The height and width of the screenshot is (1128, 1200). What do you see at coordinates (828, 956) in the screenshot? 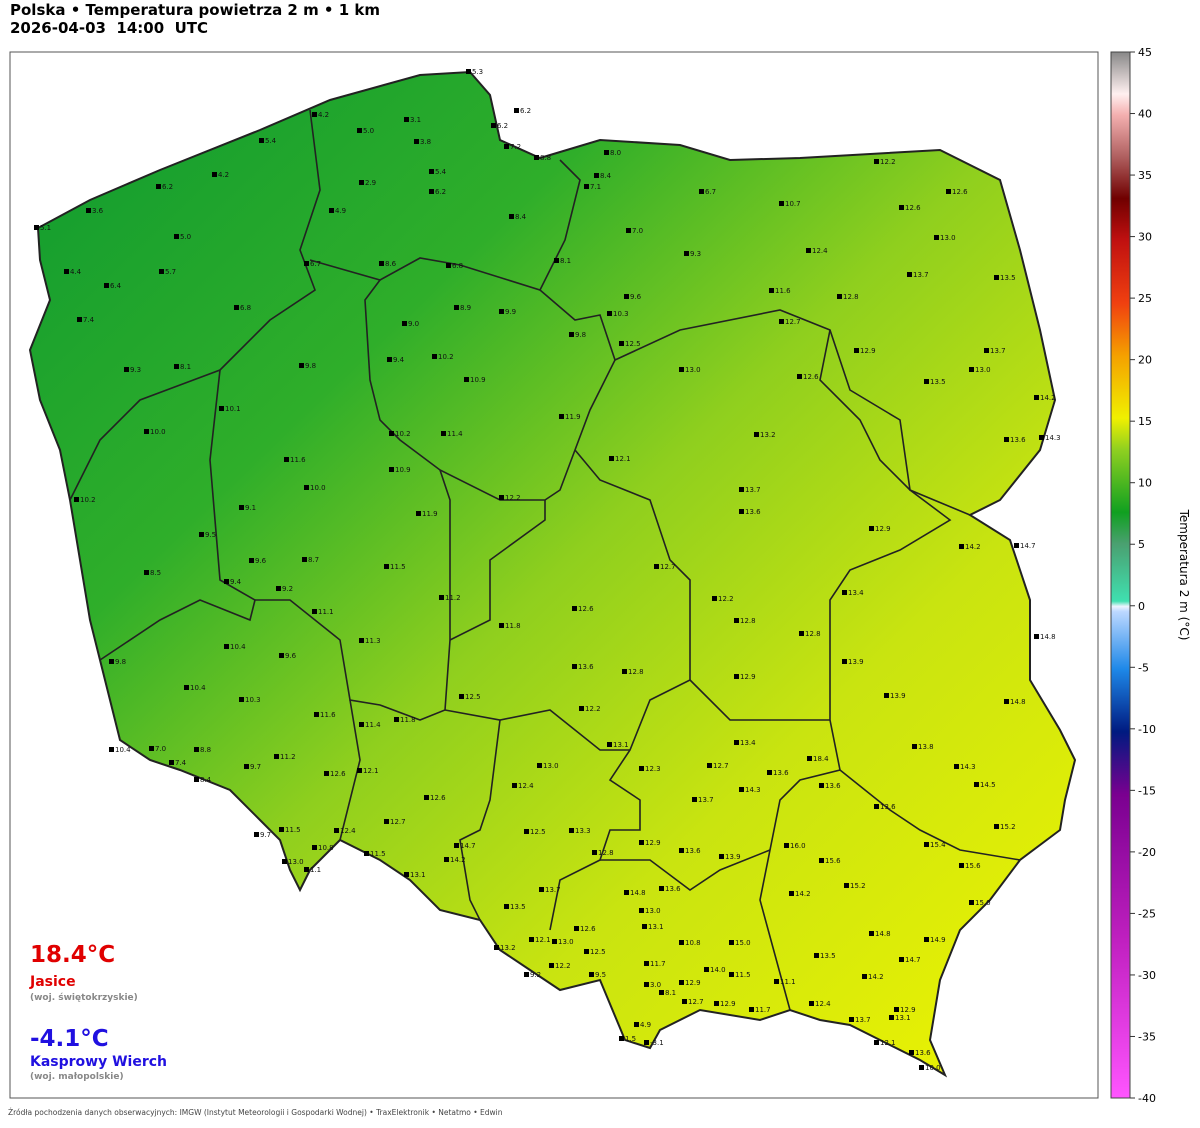
I see `station-value: 13.5` at bounding box center [828, 956].